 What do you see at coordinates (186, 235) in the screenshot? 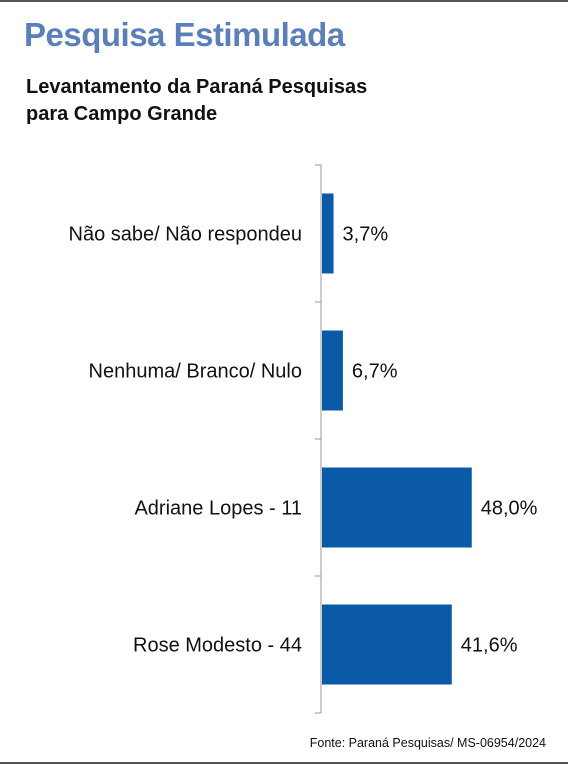
I see `category-label: Não sabe/ Não respondeu` at bounding box center [186, 235].